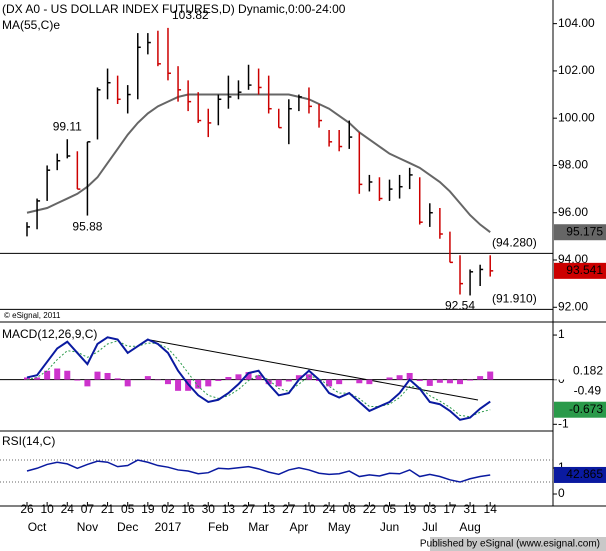  Describe the element at coordinates (168, 509) in the screenshot. I see `x-tick-label: 02` at that location.